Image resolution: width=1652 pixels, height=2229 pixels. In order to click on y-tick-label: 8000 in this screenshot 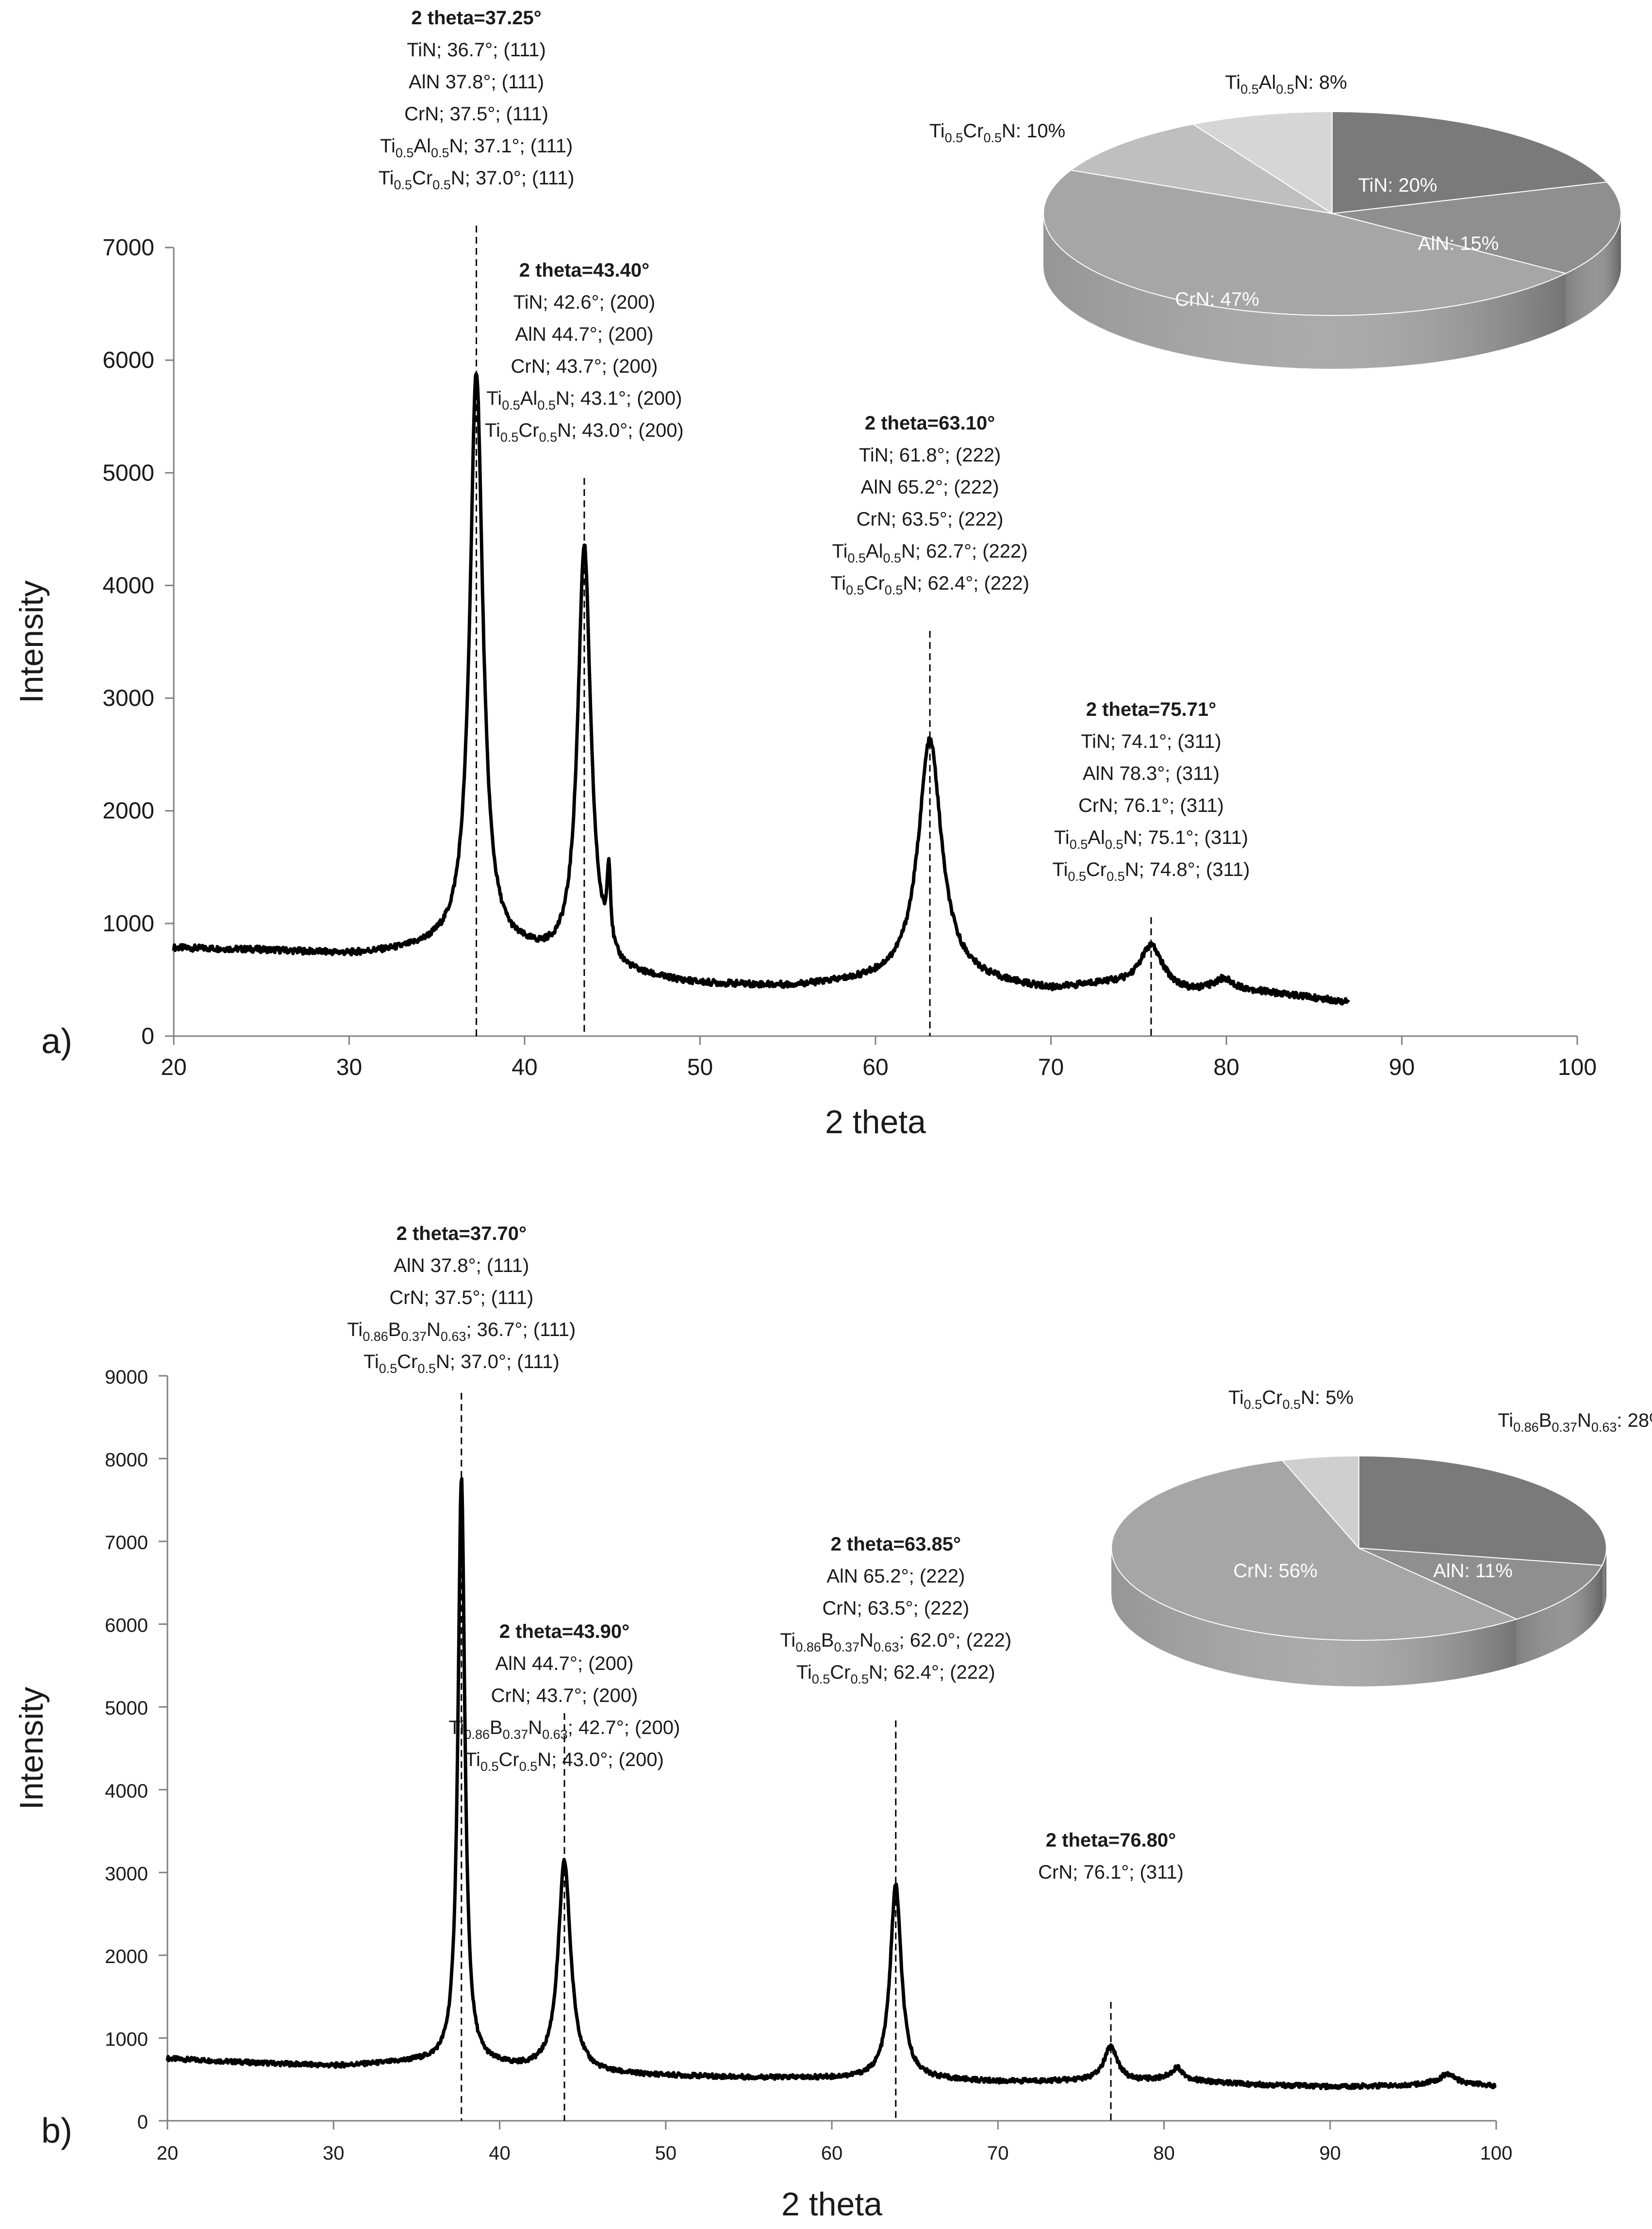, I will do `click(126, 1460)`.